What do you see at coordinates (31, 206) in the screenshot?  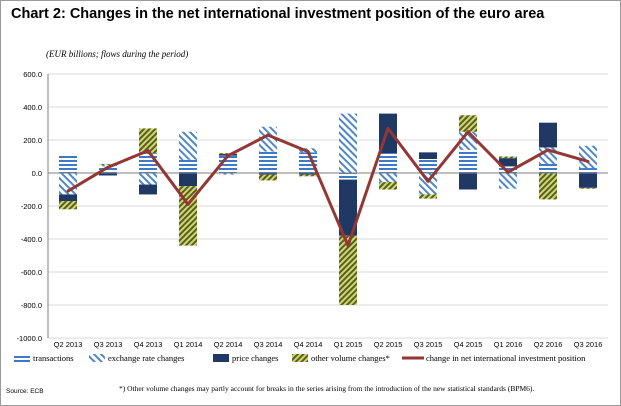 I see `y-tick-label: -200.0` at bounding box center [31, 206].